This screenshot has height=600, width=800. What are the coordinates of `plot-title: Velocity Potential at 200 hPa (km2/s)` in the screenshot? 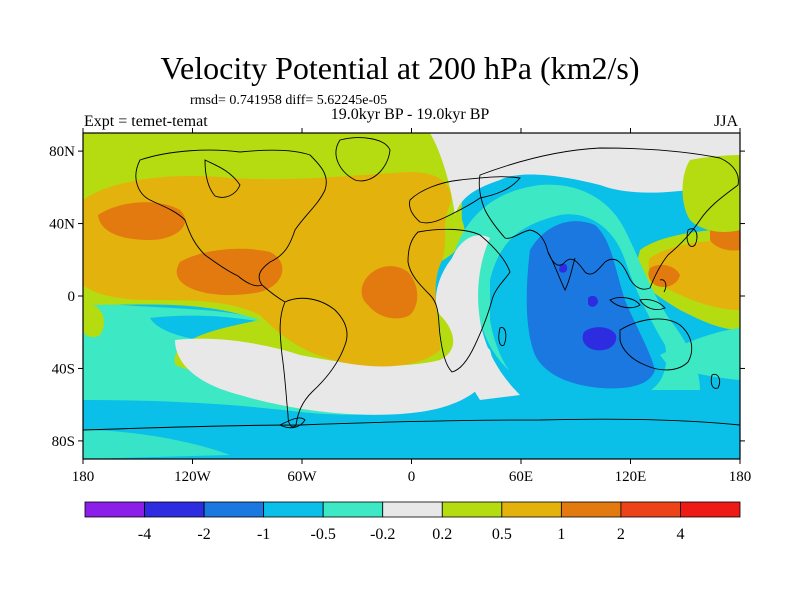 It's located at (400, 68).